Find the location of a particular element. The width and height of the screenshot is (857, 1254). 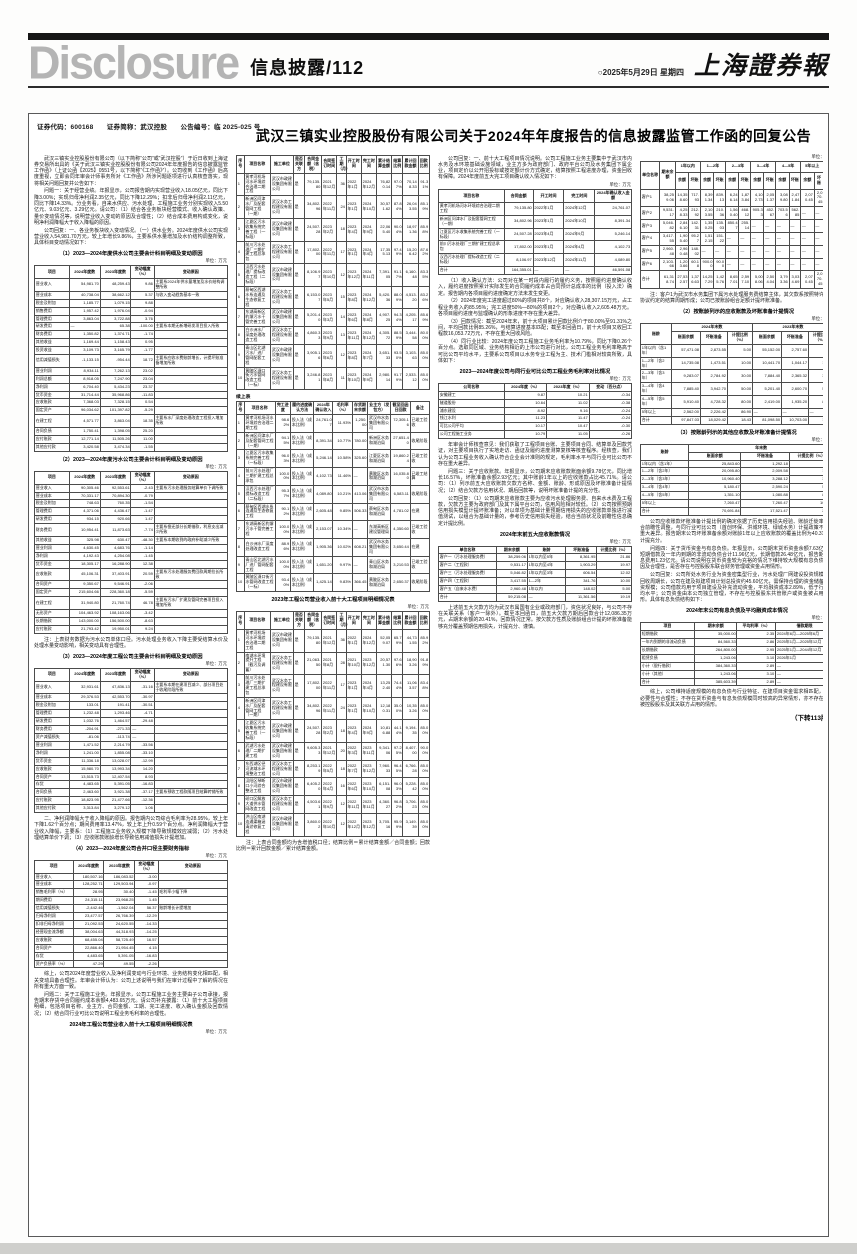

table-row: 2—3年（含3年）10,960.403,288.1230.00 is located at coordinates (731, 480).